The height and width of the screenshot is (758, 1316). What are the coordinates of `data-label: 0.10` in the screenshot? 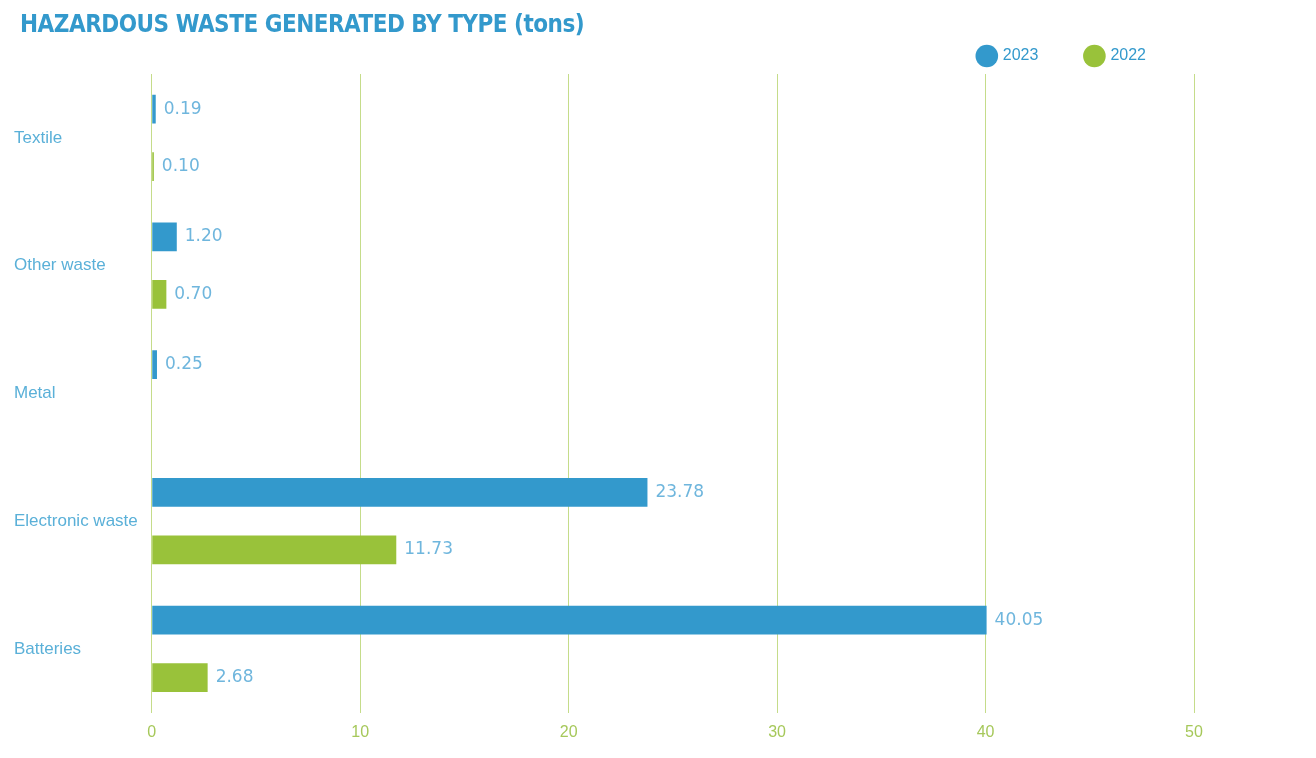 It's located at (180, 165).